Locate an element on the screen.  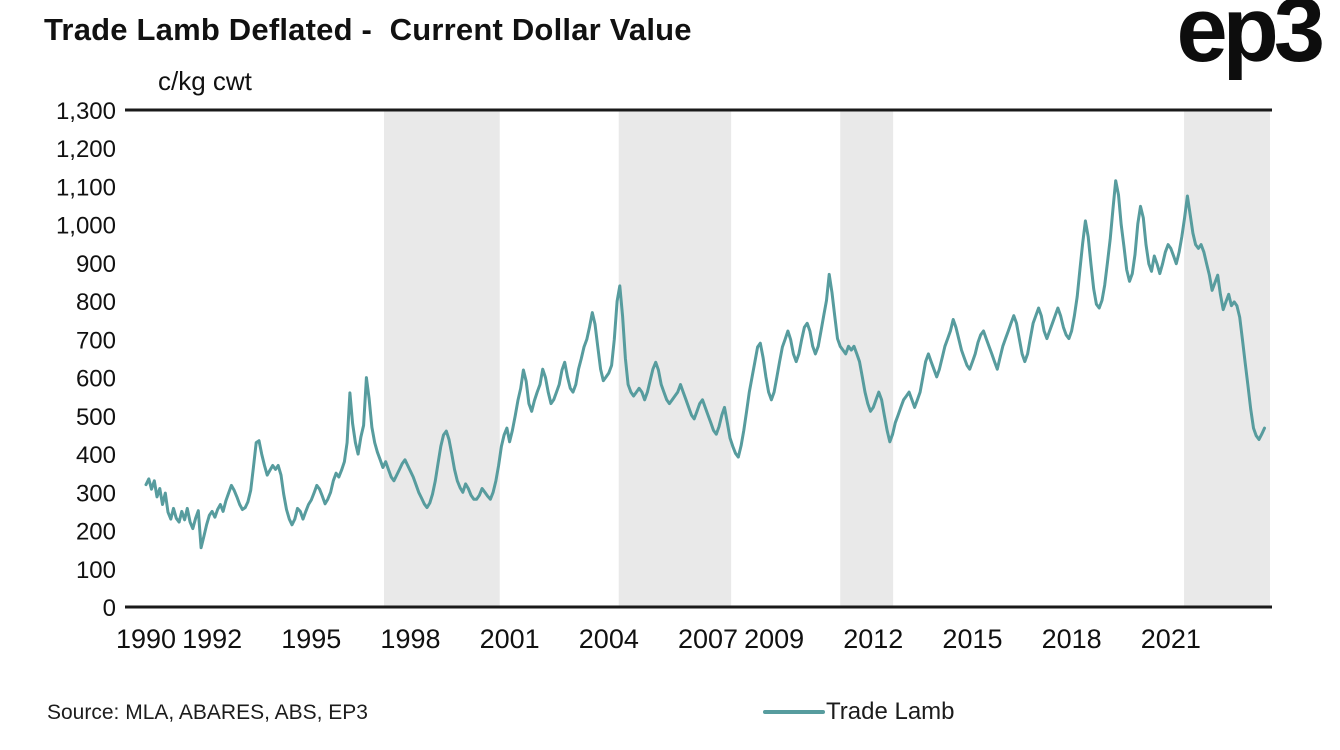
x-tick-label: 1990 is located at coordinates (146, 639).